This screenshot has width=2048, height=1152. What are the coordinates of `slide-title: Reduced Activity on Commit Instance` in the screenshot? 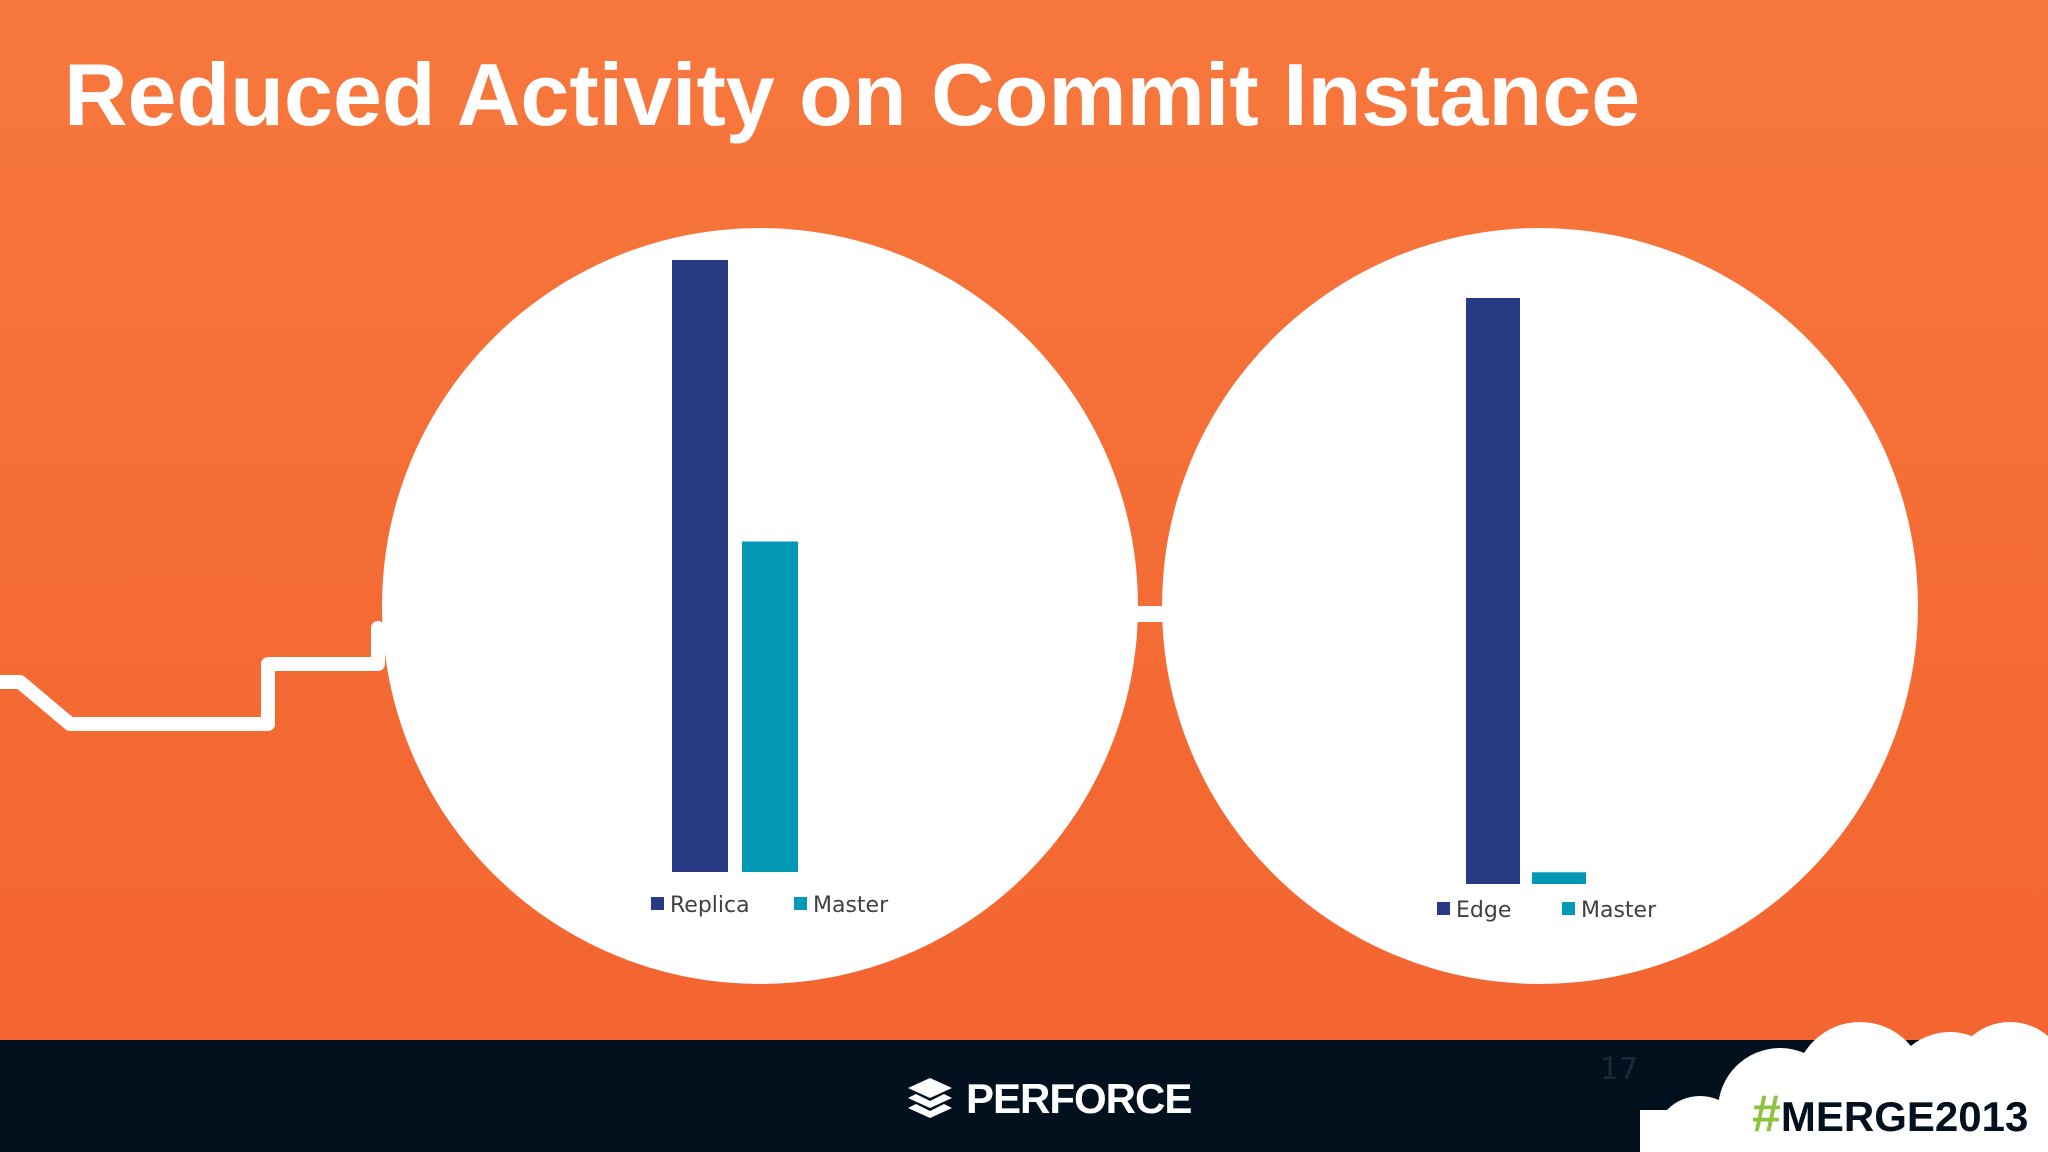 It's located at (852, 94).